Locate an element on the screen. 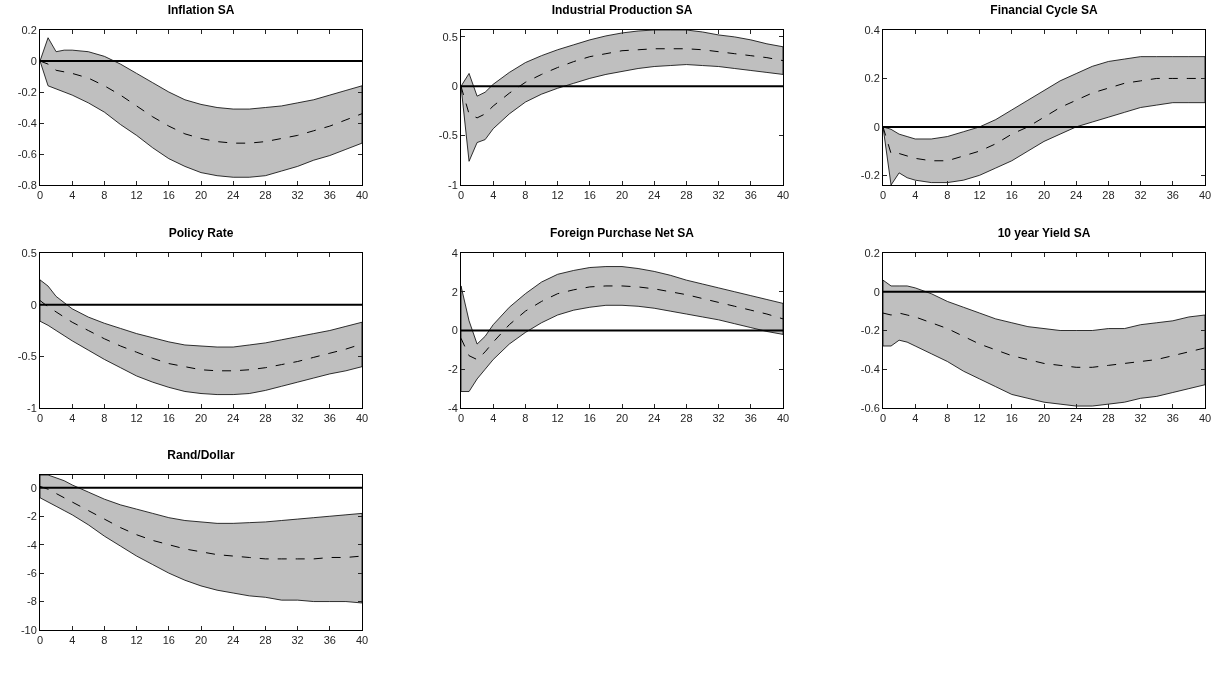 This screenshot has width=1218, height=682. y-tick-label: 4 is located at coordinates (454, 252).